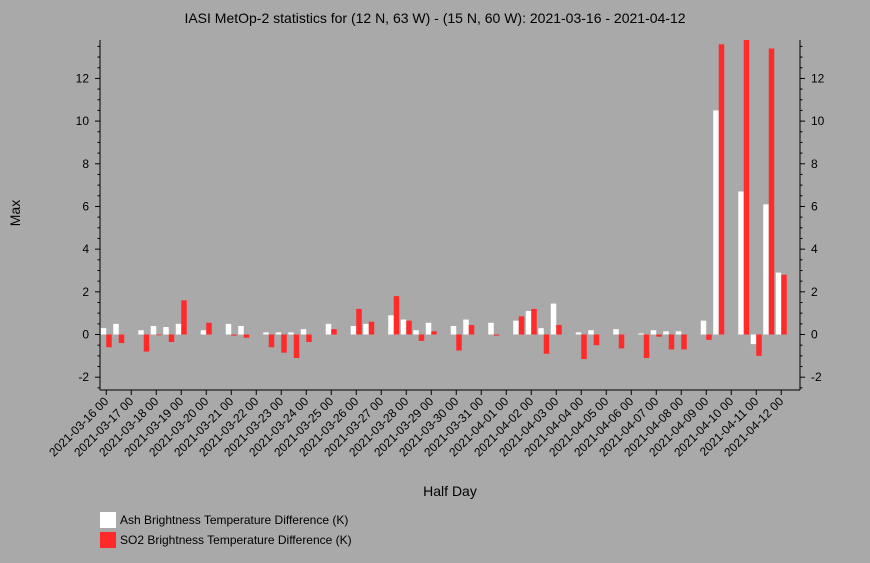 Image resolution: width=870 pixels, height=563 pixels. I want to click on y-tick-label: 4, so click(85, 249).